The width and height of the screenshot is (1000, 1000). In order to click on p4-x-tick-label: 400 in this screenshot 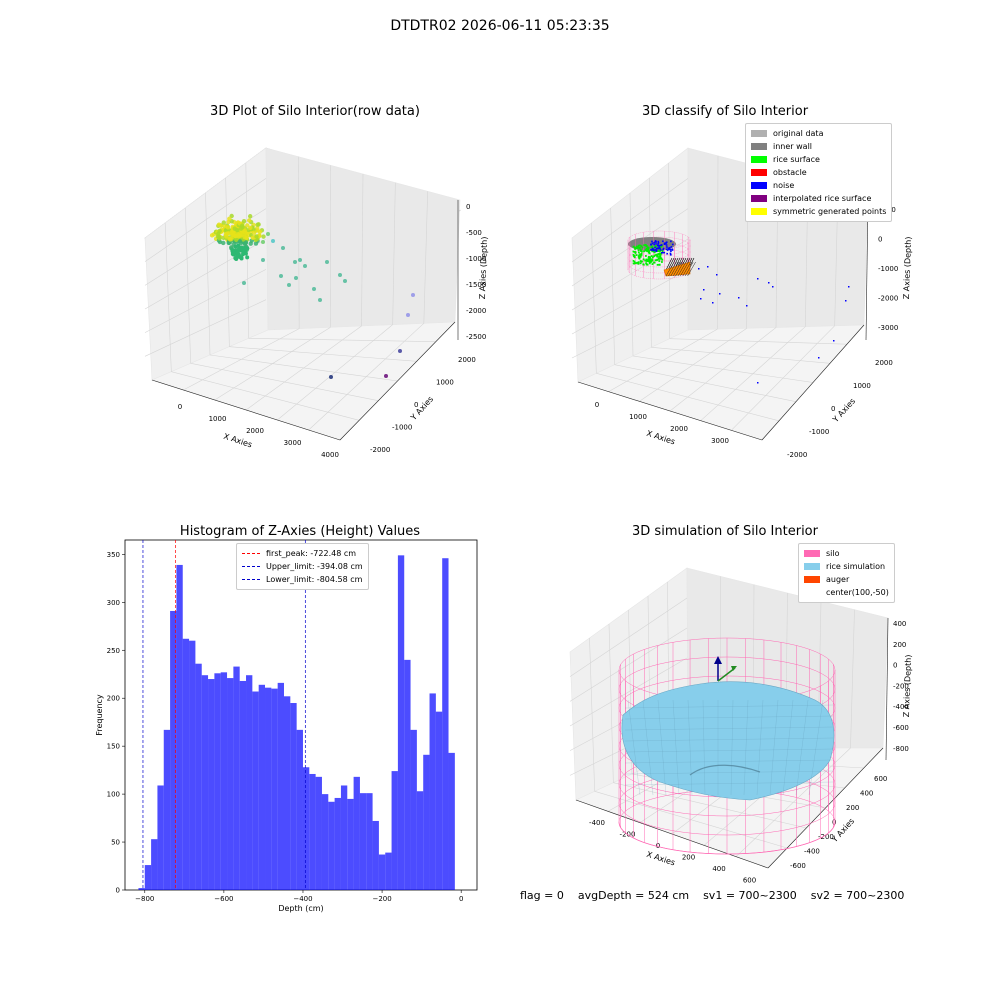, I will do `click(718, 869)`.